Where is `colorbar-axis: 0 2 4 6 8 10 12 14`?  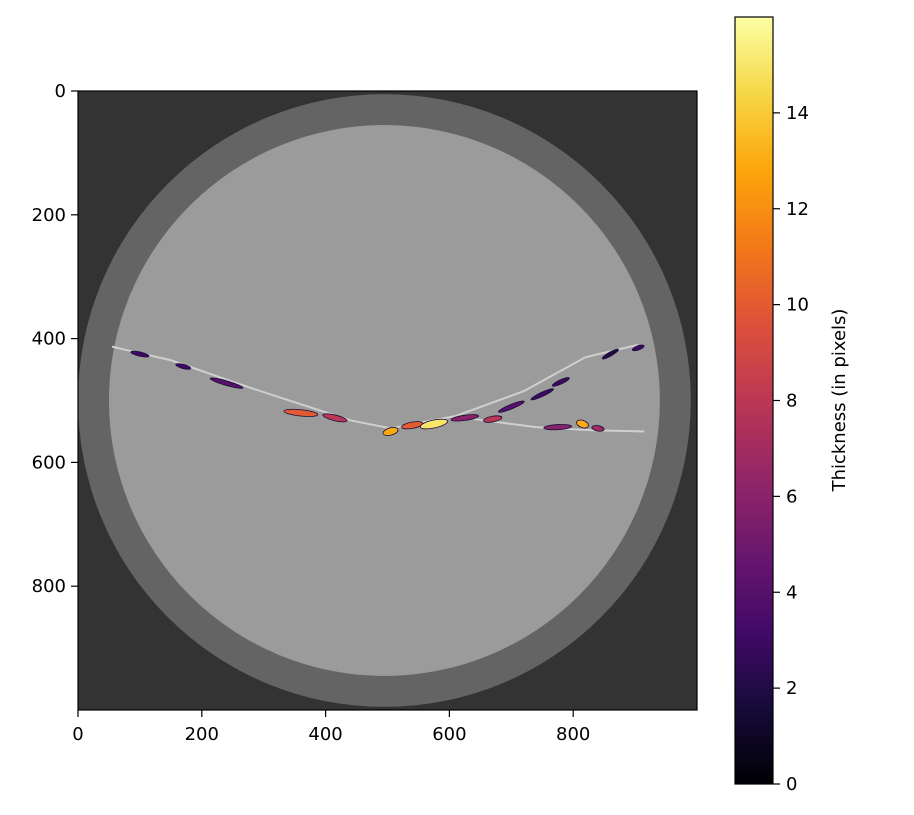
colorbar-axis: 0 2 4 6 8 10 12 14 is located at coordinates (791, 449).